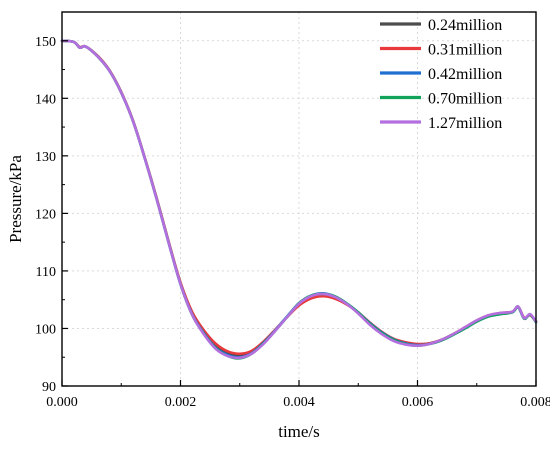 The image size is (550, 452). What do you see at coordinates (181, 402) in the screenshot?
I see `x-tick-label: 0.002` at bounding box center [181, 402].